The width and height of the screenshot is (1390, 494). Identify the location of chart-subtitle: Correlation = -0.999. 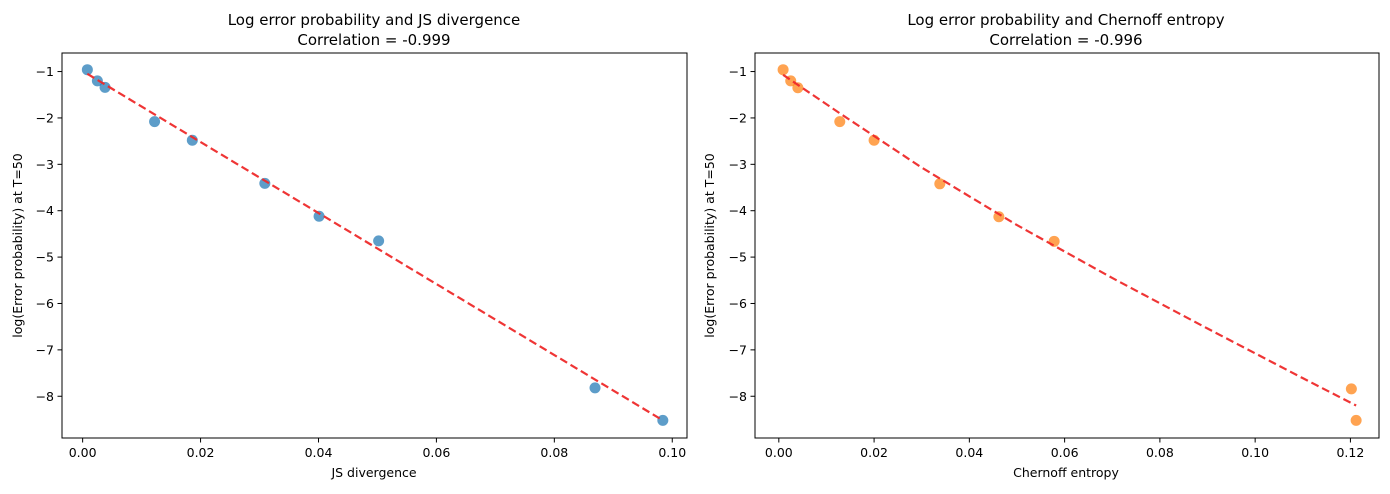
(373, 40).